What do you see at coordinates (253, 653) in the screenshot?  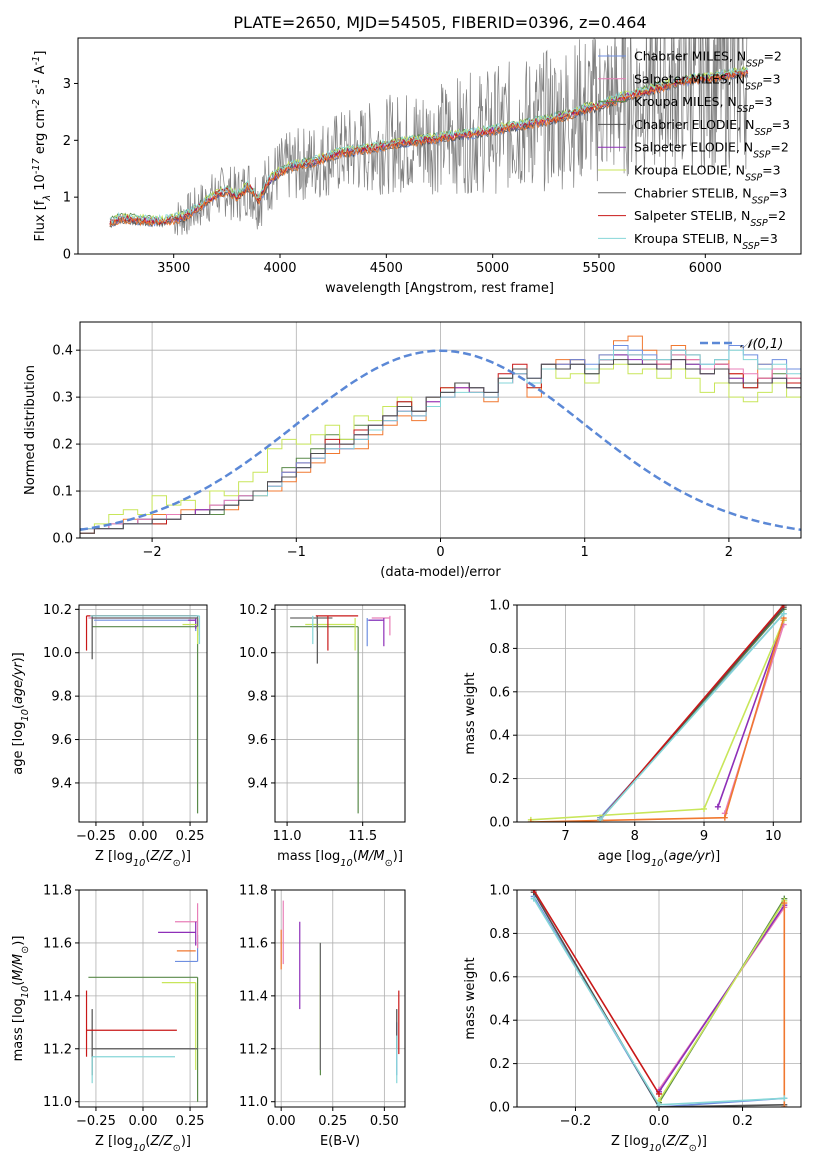 I see `y-tick-label: 10.0` at bounding box center [253, 653].